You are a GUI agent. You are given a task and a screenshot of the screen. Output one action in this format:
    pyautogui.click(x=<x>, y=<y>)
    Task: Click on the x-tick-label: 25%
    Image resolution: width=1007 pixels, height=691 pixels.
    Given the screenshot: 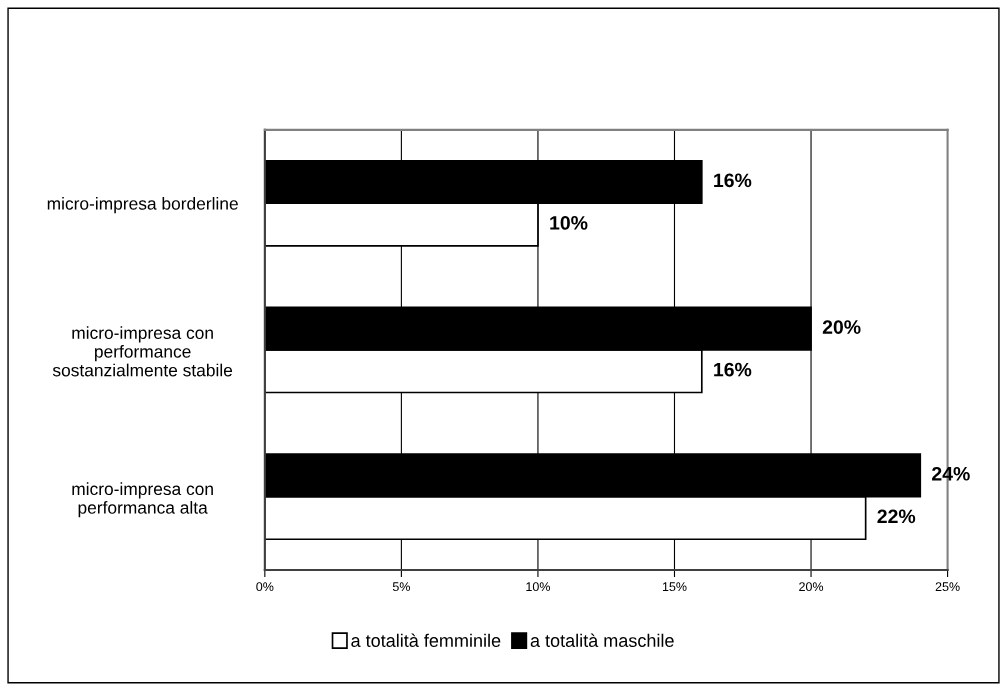 What is the action you would take?
    pyautogui.click(x=947, y=587)
    